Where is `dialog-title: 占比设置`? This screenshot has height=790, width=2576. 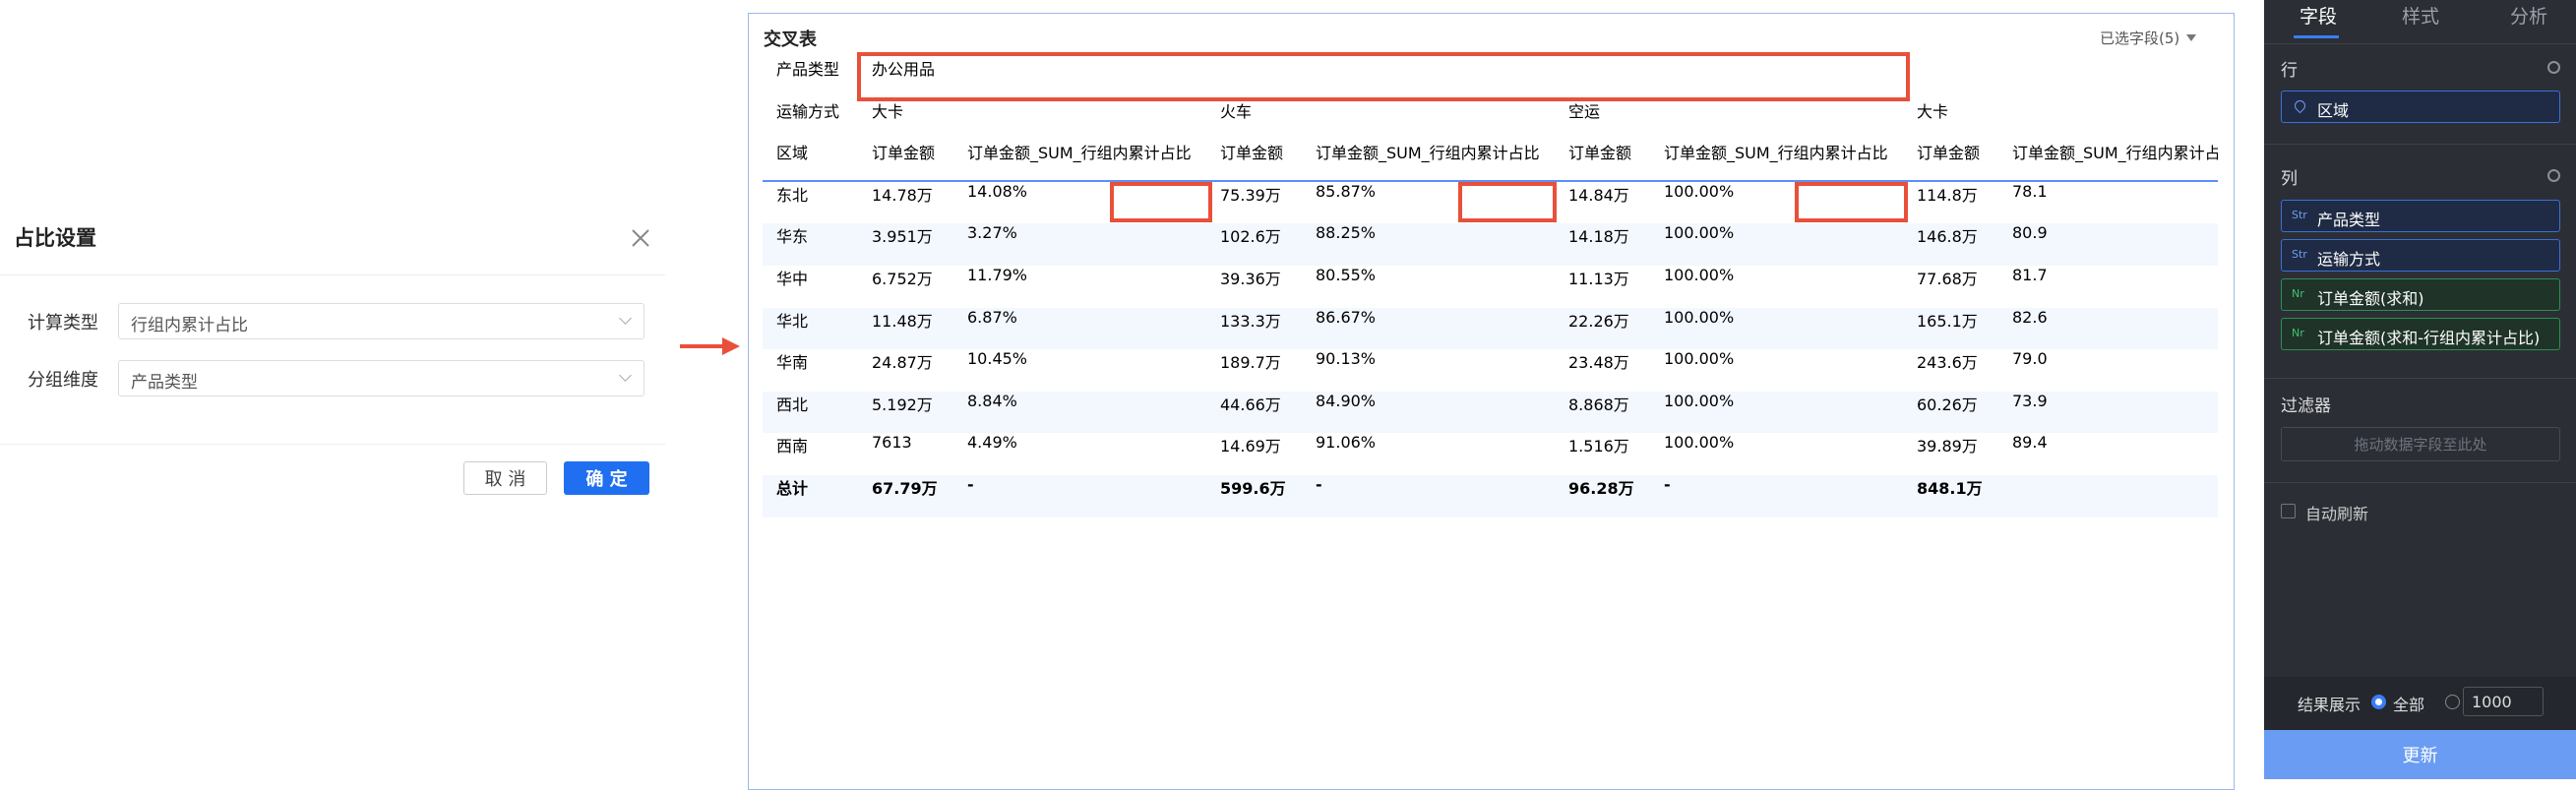
dialog-title: 占比设置 is located at coordinates (55, 238).